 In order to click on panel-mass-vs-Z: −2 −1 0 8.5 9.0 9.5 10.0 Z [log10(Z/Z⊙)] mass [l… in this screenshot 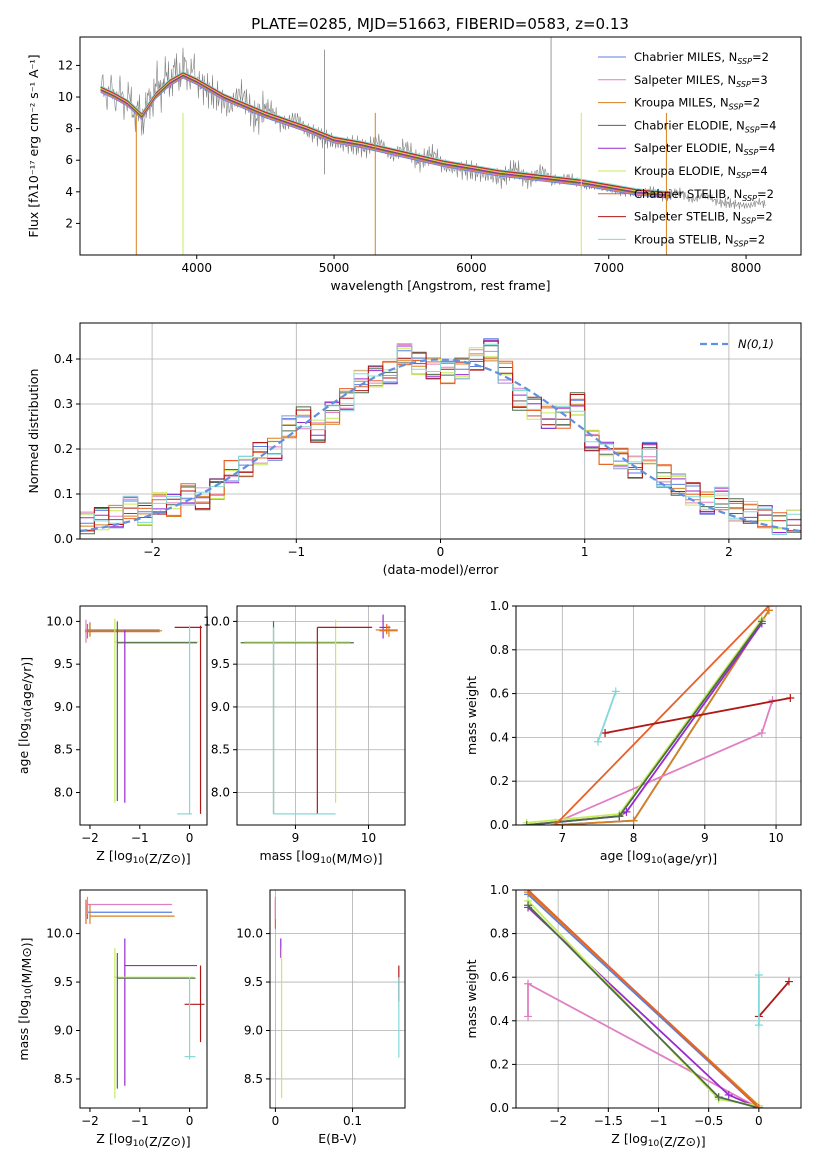, I will do `click(112, 1019)`.